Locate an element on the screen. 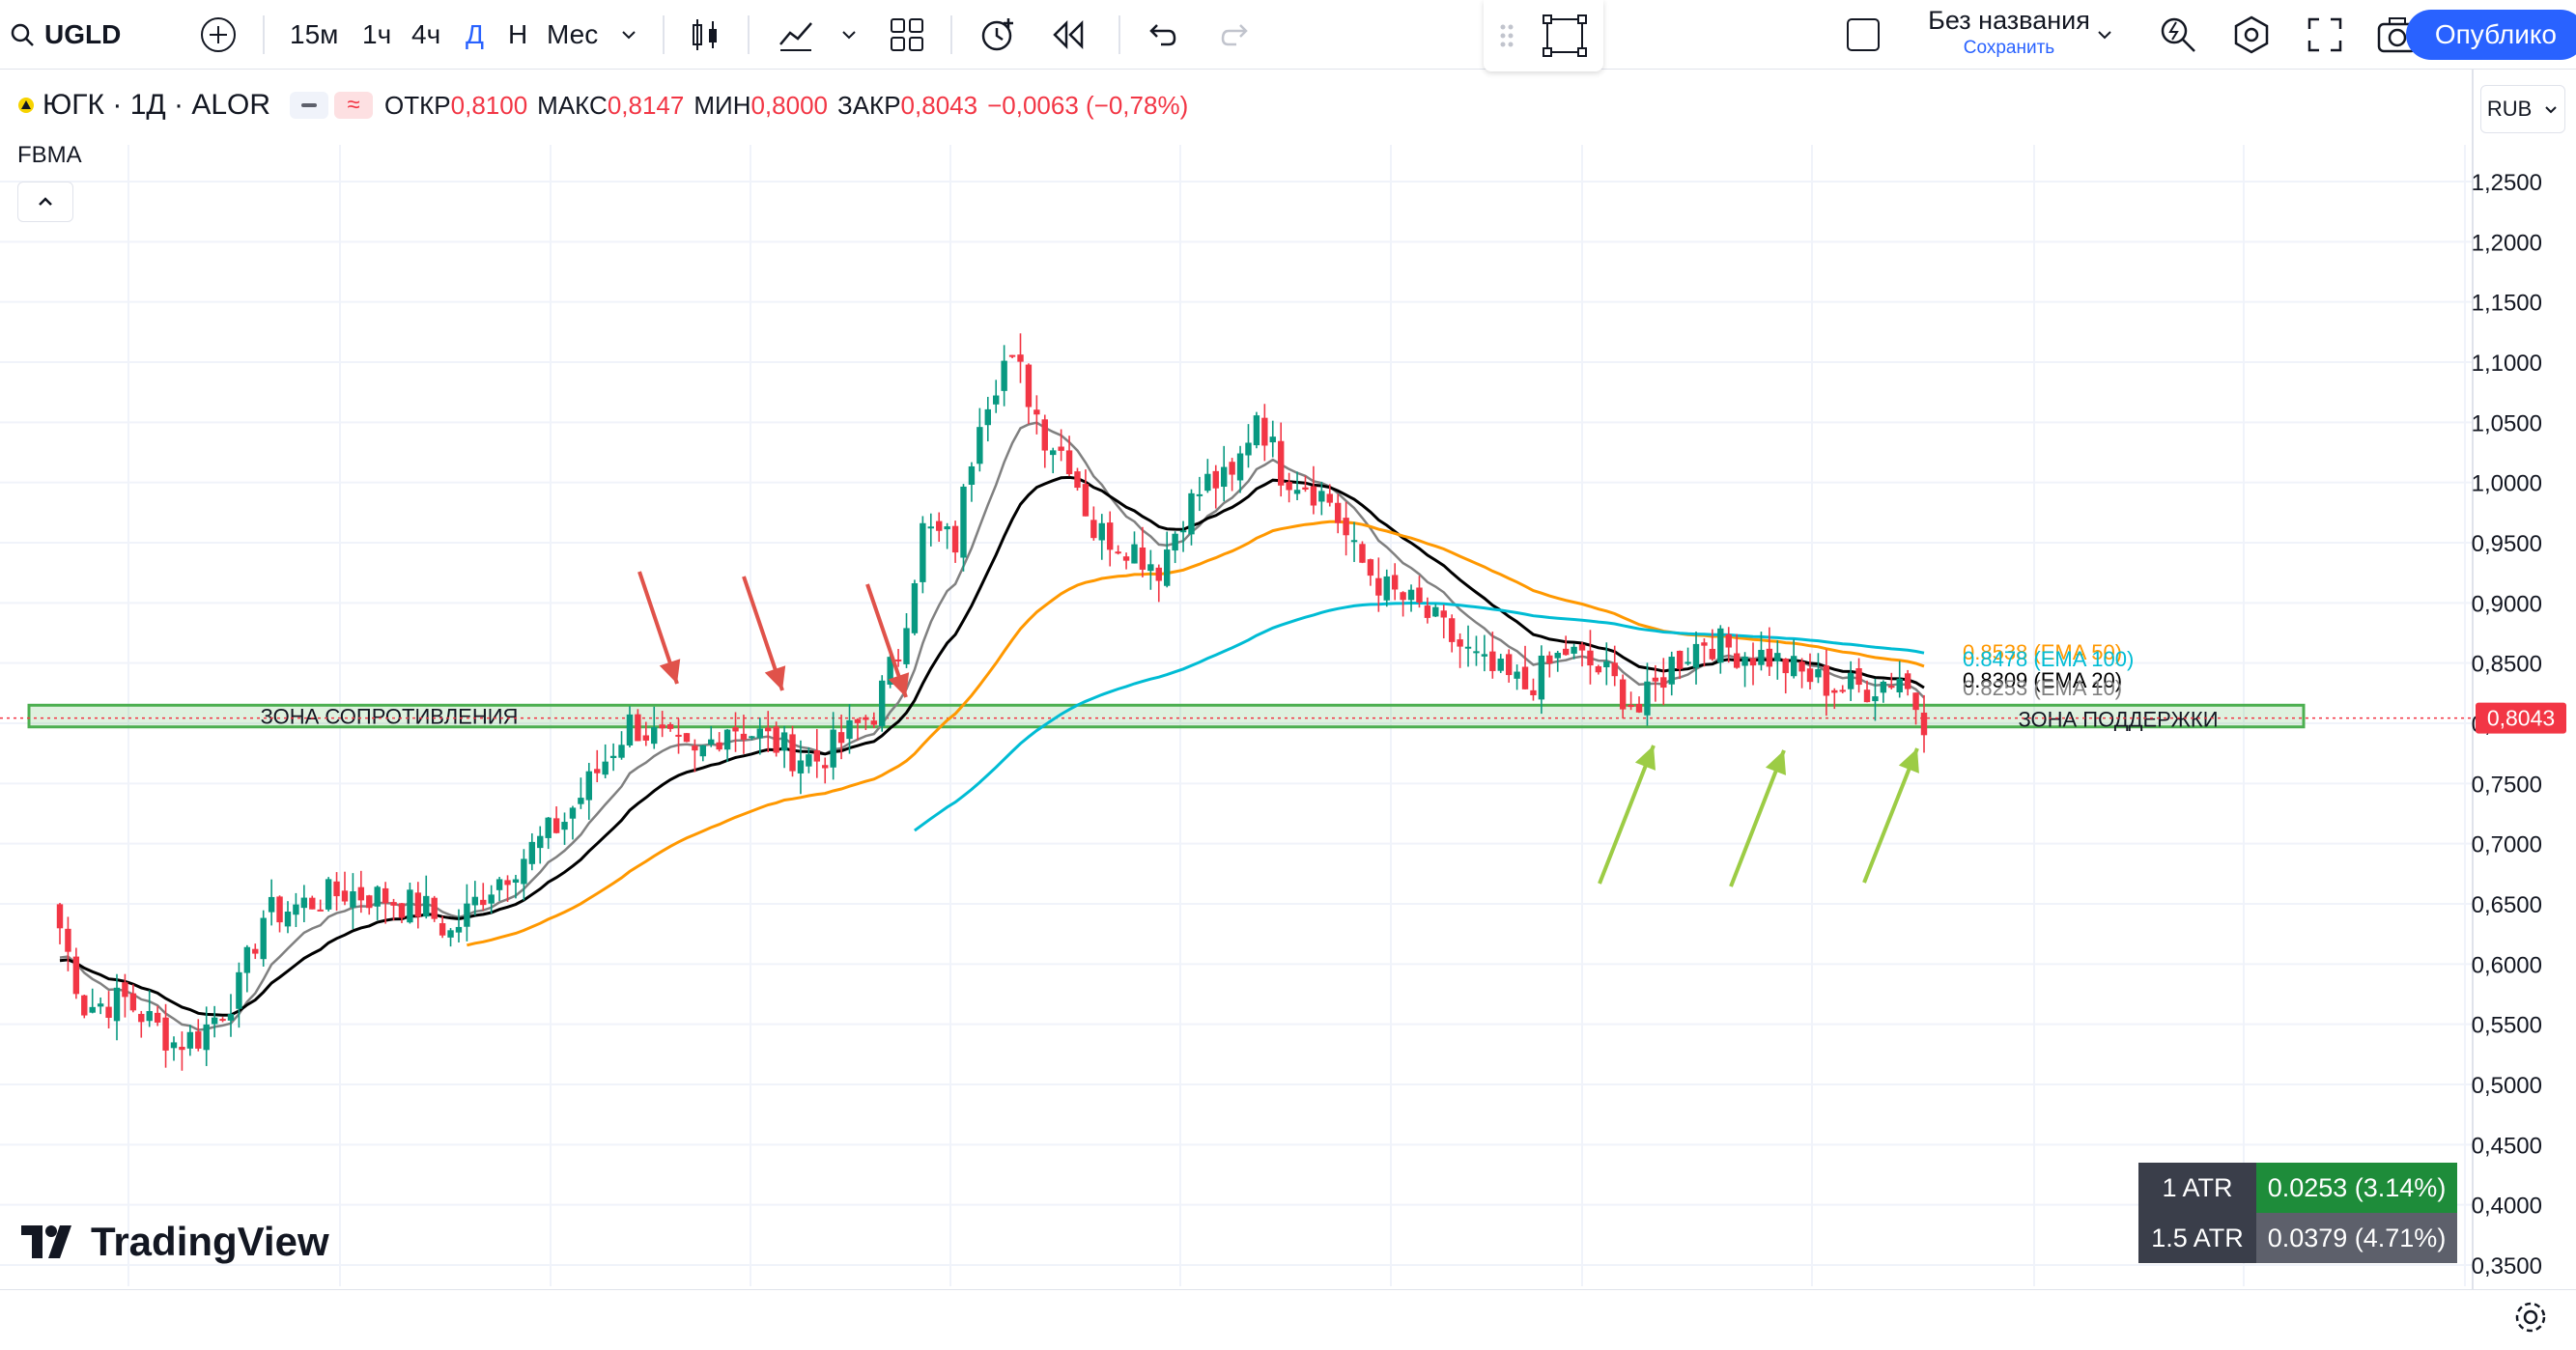 Image resolution: width=2576 pixels, height=1350 pixels. ema-label: 0.8478 (EMA 100) is located at coordinates (2048, 659).